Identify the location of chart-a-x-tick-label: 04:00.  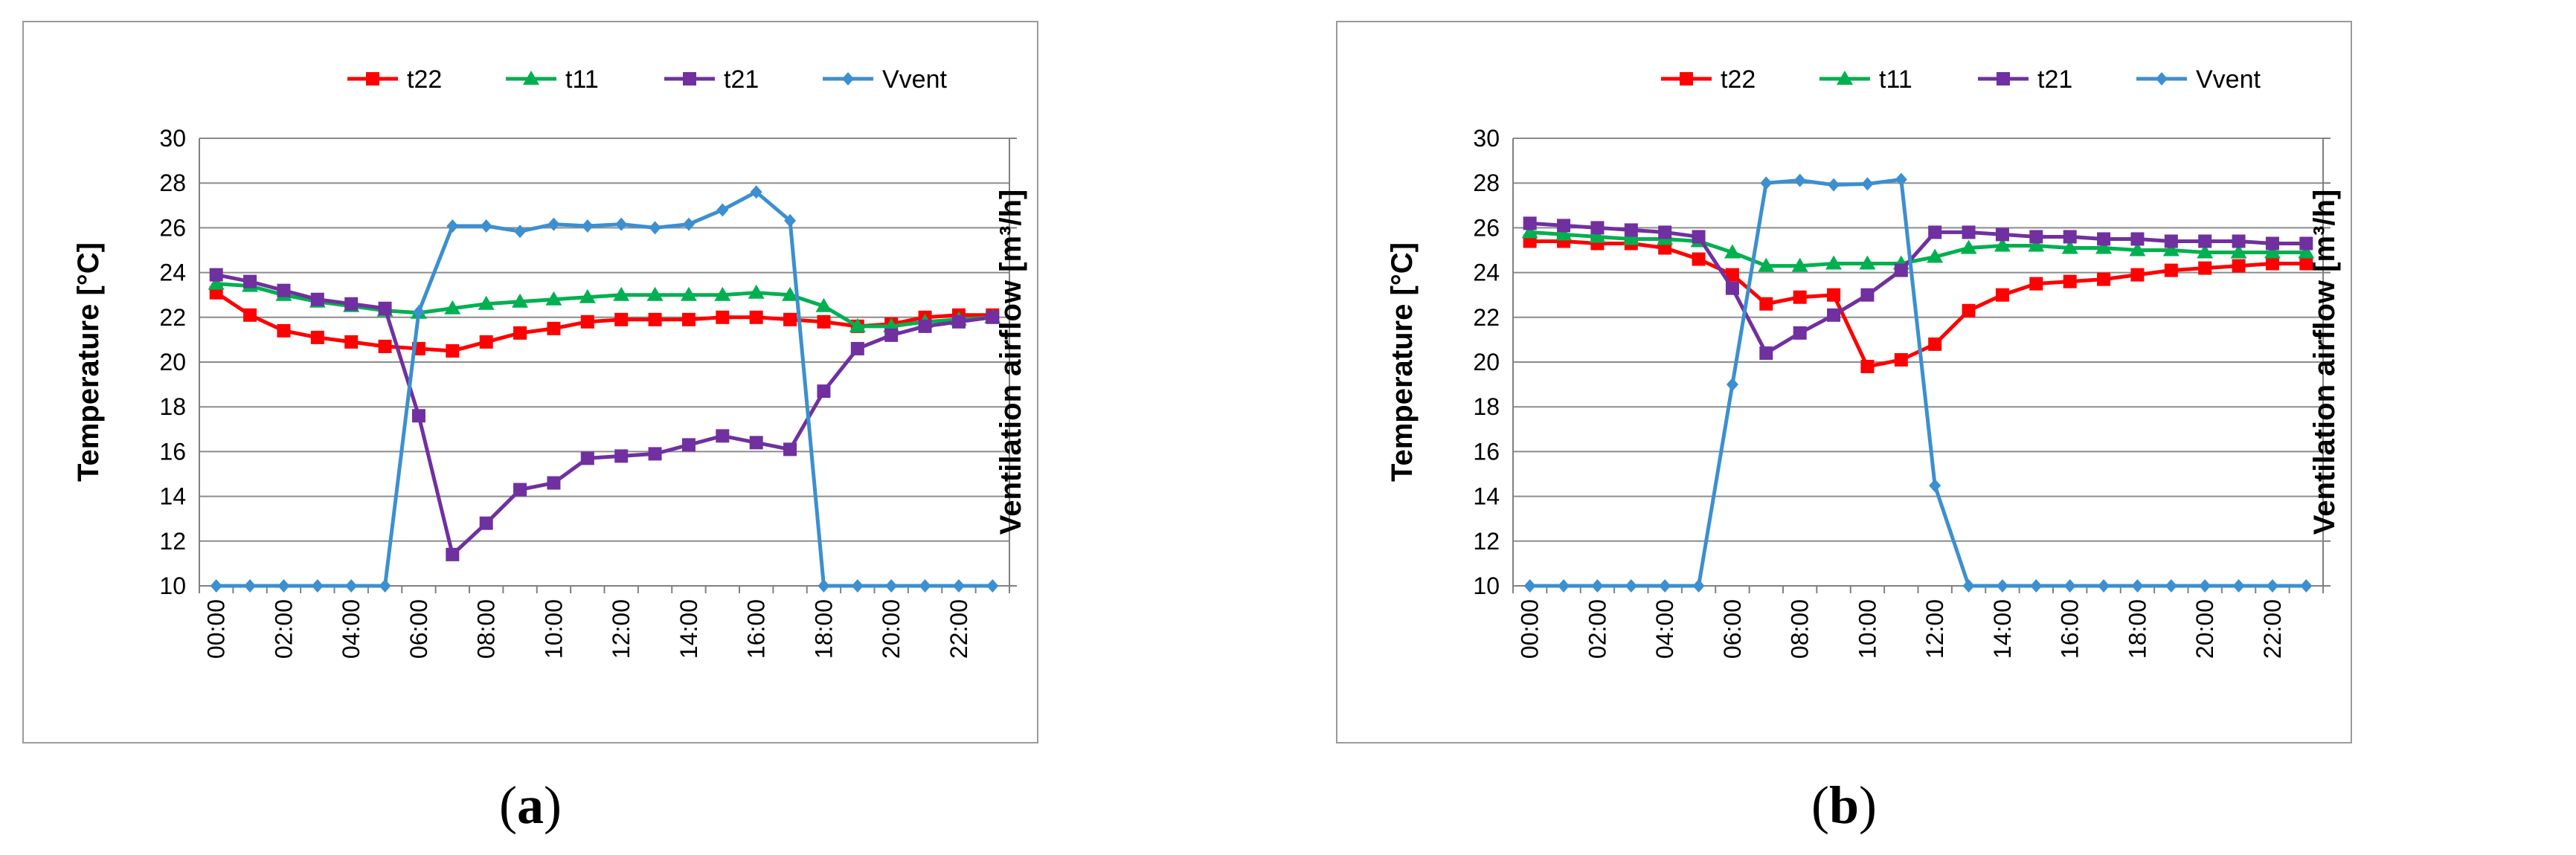
(351, 629).